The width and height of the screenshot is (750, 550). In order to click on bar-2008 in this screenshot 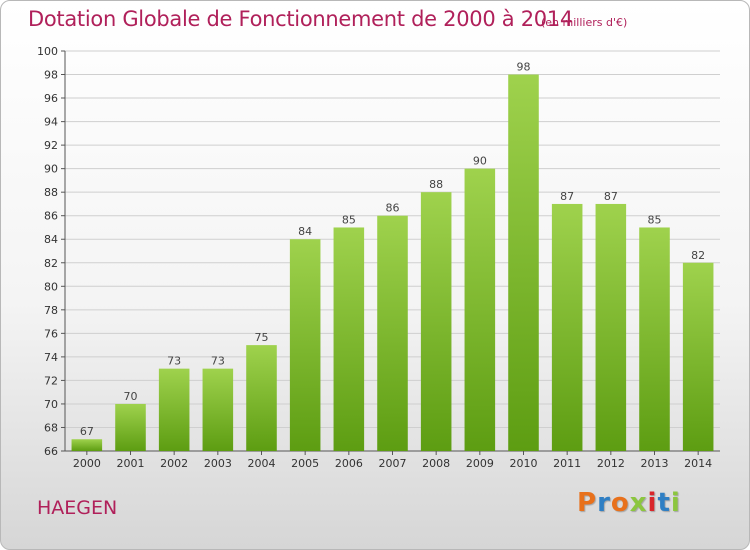, I will do `click(436, 322)`.